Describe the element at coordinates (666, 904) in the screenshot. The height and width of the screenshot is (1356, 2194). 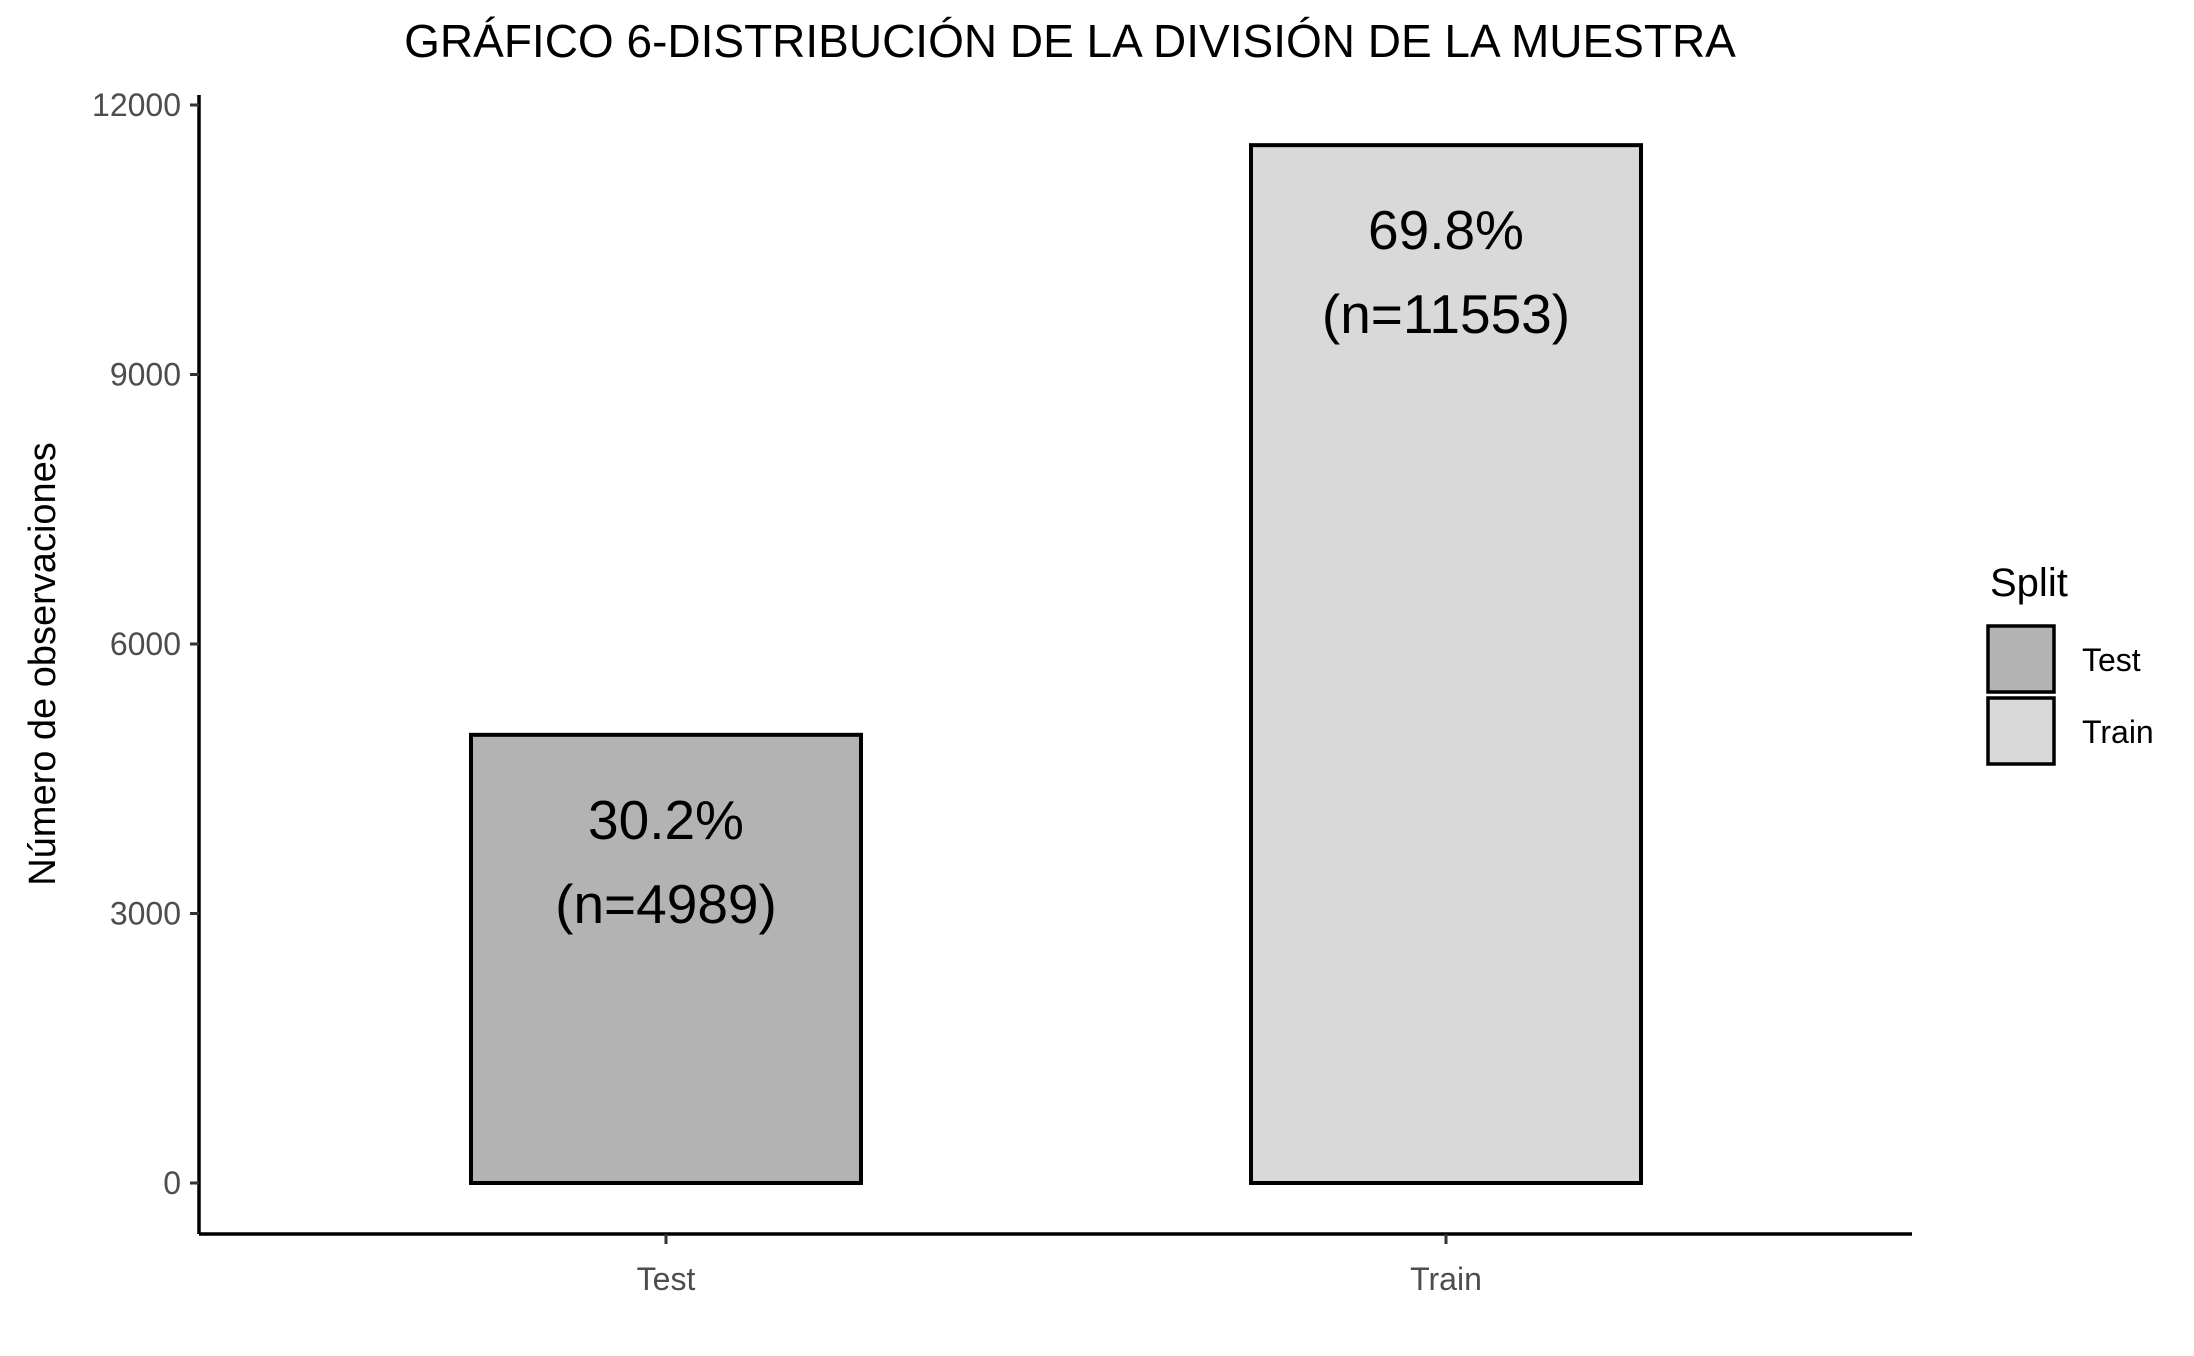
I see `bar-label-count: (n=4989)` at that location.